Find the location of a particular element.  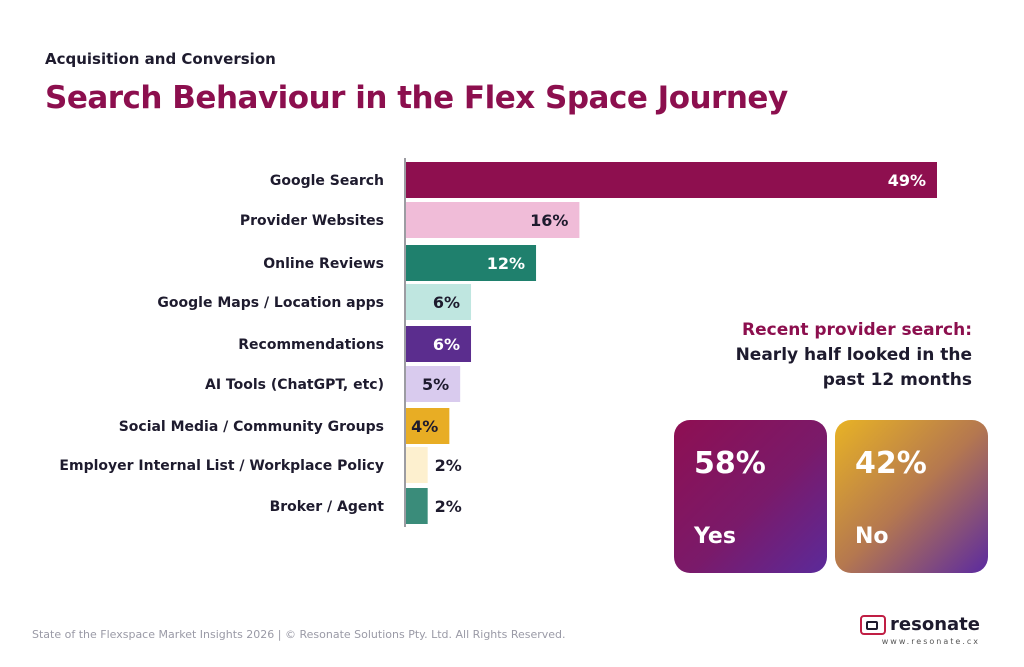

category-label-5: AI Tools (ChatGPT, etc) is located at coordinates (294, 385).